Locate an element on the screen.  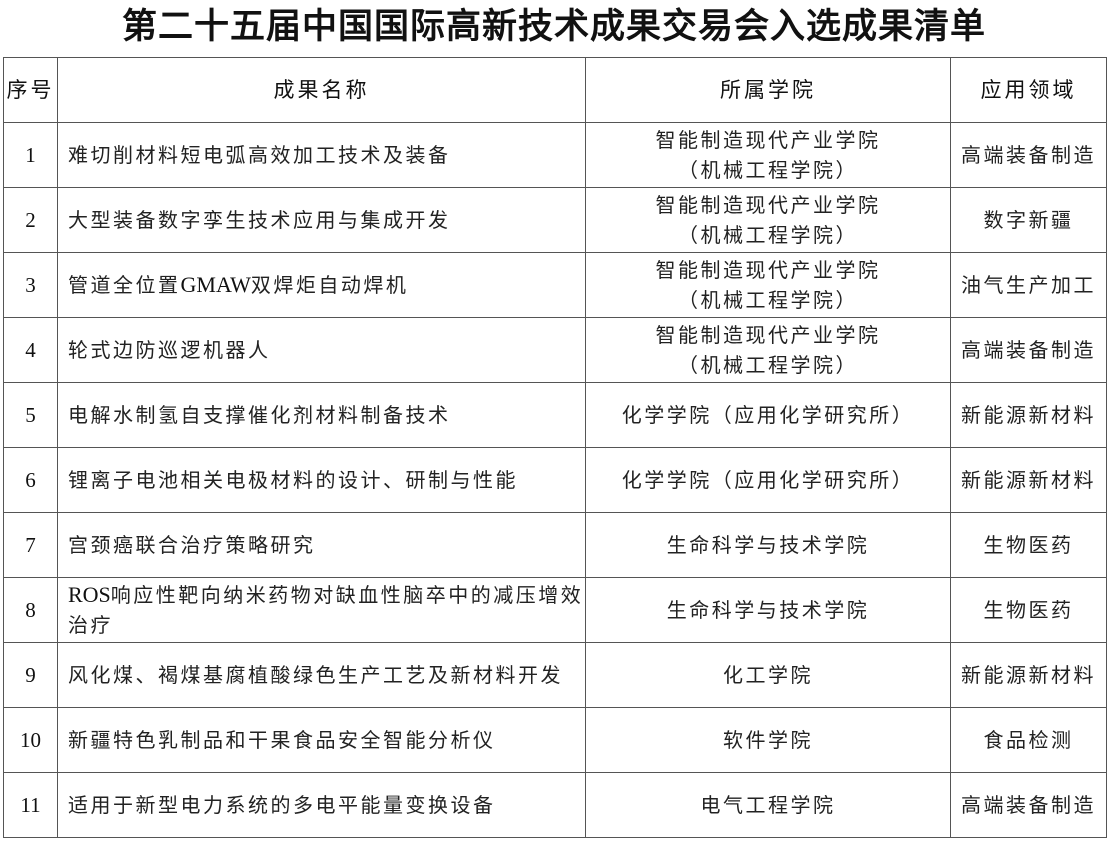
achievement-name: 电解水制氢自支撑催化剂材料制备技术 is located at coordinates (321, 415).